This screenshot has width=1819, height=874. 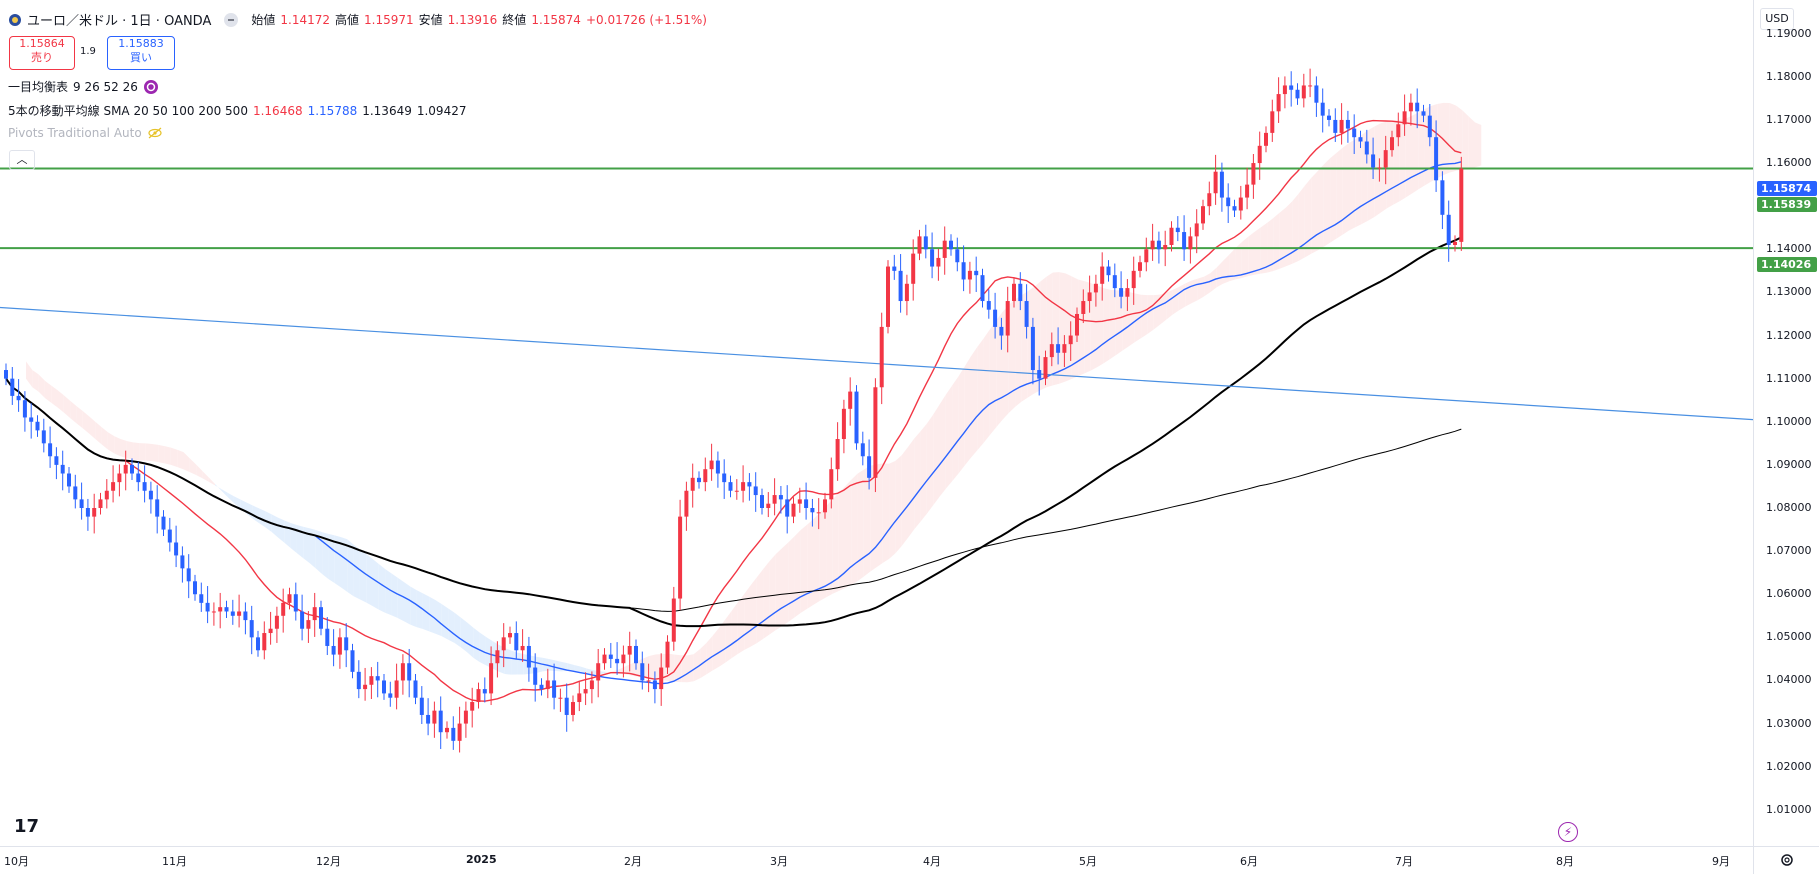 What do you see at coordinates (1777, 19) in the screenshot?
I see `currency-button: USD` at bounding box center [1777, 19].